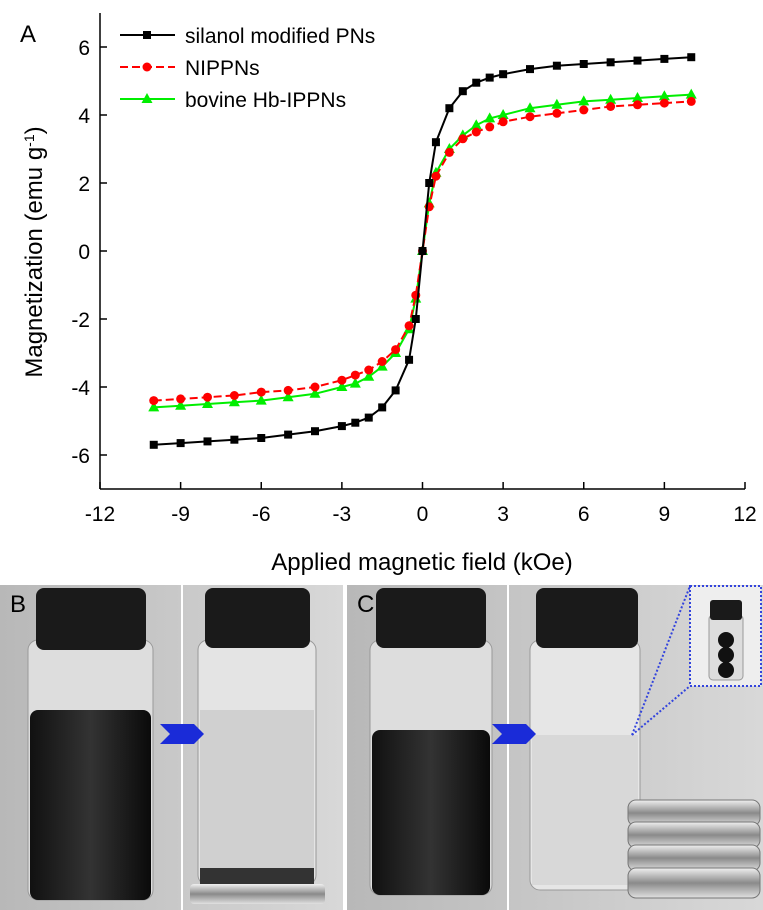 This screenshot has width=763, height=910. I want to click on x-tick-label: -3, so click(342, 514).